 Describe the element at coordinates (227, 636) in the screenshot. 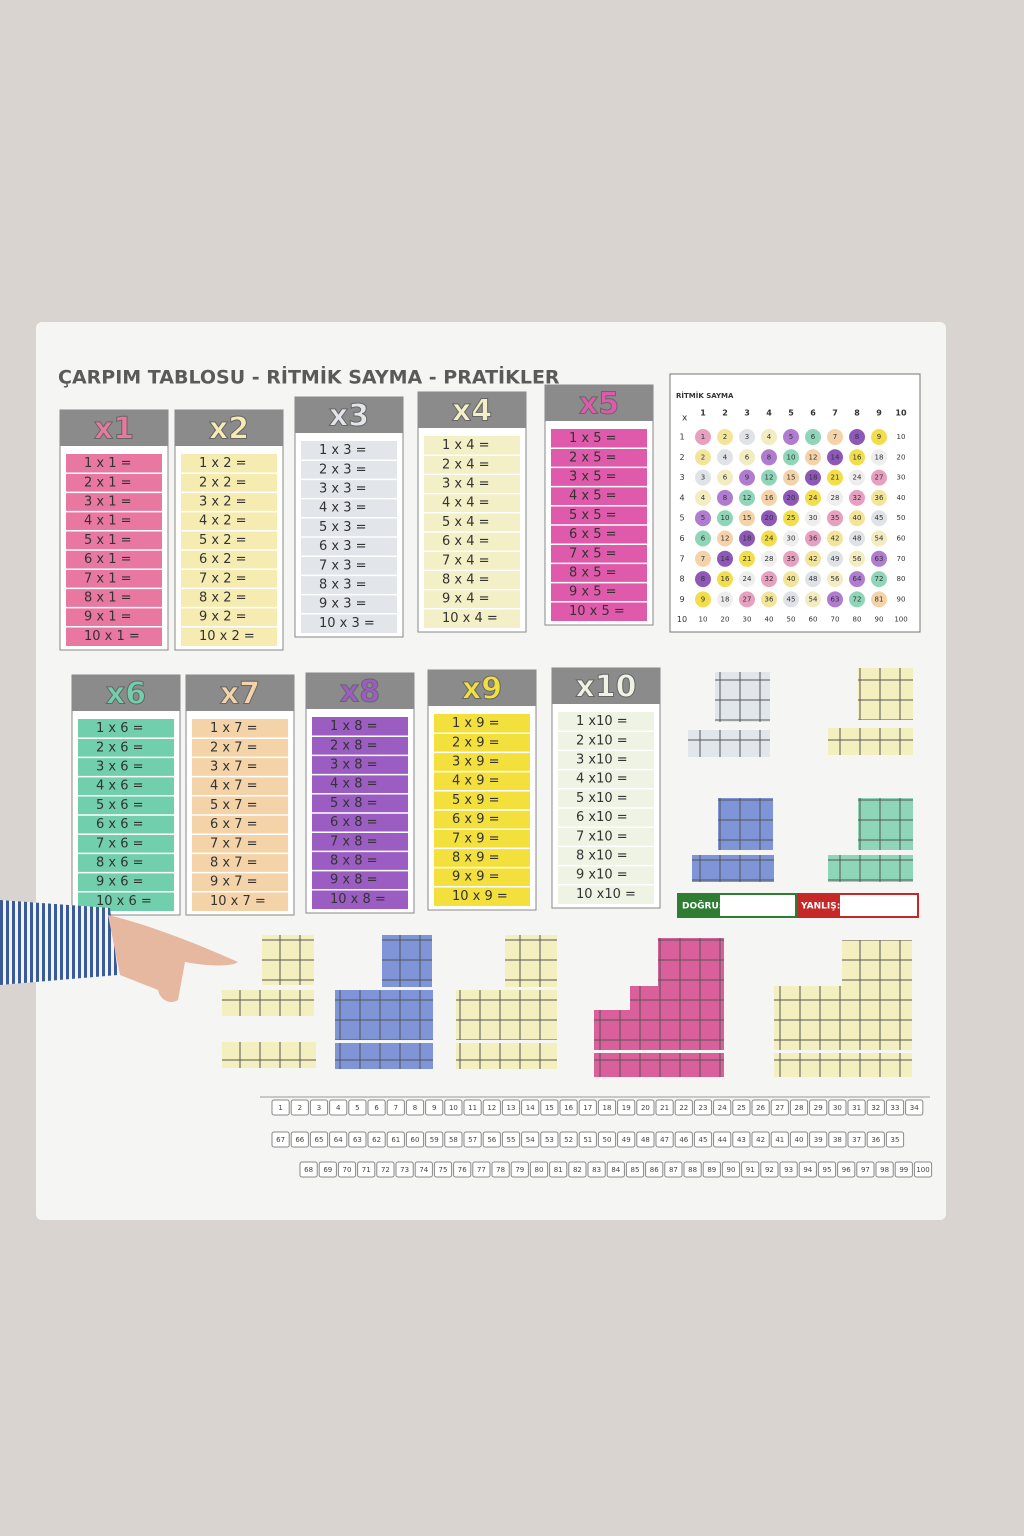

I see `table-row: 10 x 2 =` at that location.